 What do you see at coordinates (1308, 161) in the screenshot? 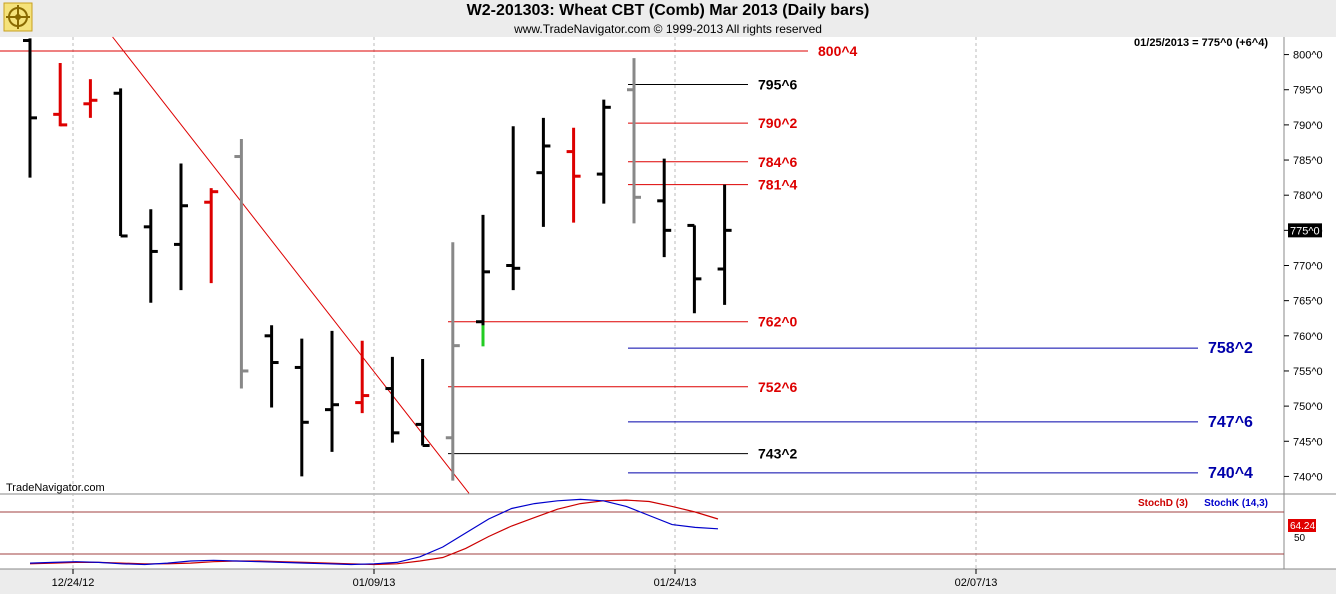
I see `price-tick-label: 785^0` at bounding box center [1308, 161].